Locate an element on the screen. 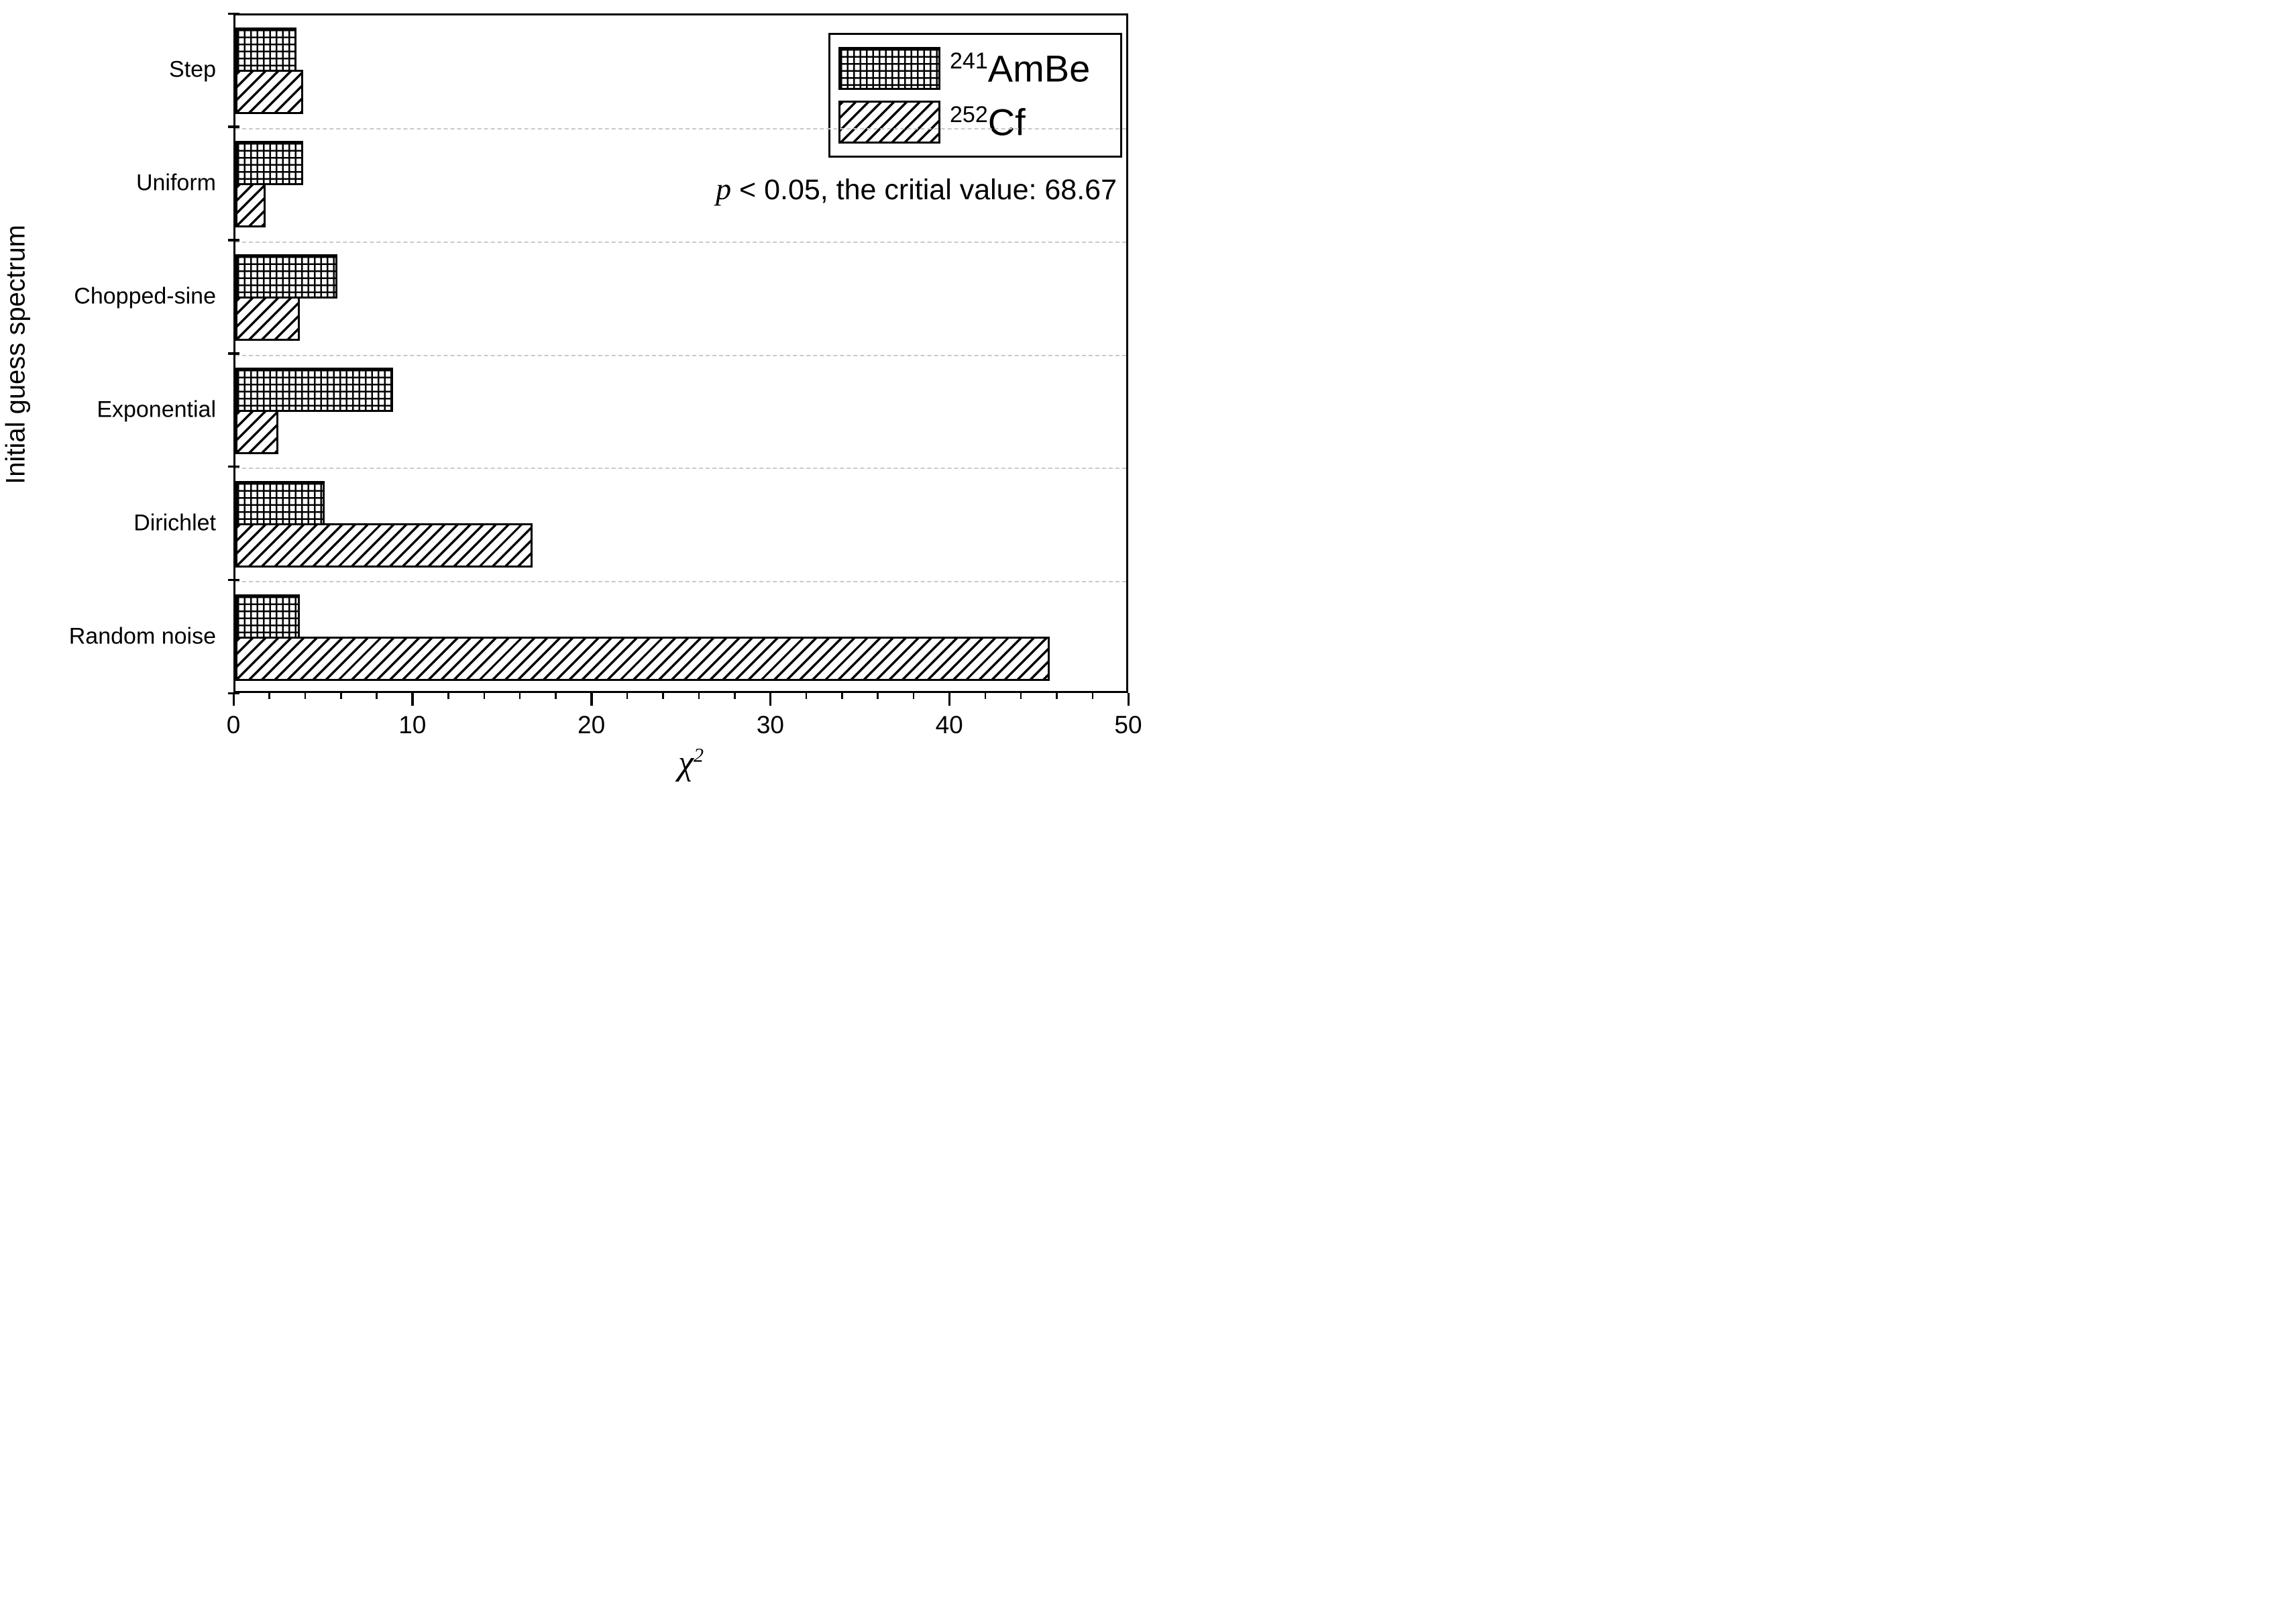 Image resolution: width=2296 pixels, height=1604 pixels. isotope-name-cf: Cf is located at coordinates (1006, 122).